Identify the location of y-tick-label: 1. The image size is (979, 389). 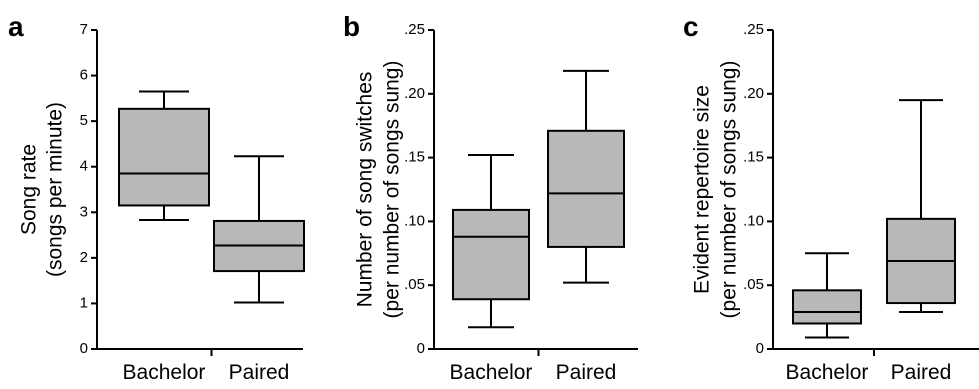
(84, 302).